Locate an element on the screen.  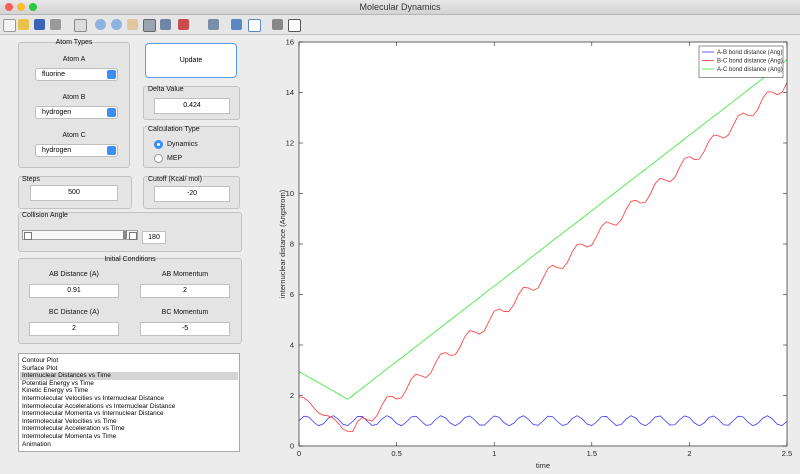
list-item: Intermolecular Acceleration vs Time is located at coordinates (73, 429).